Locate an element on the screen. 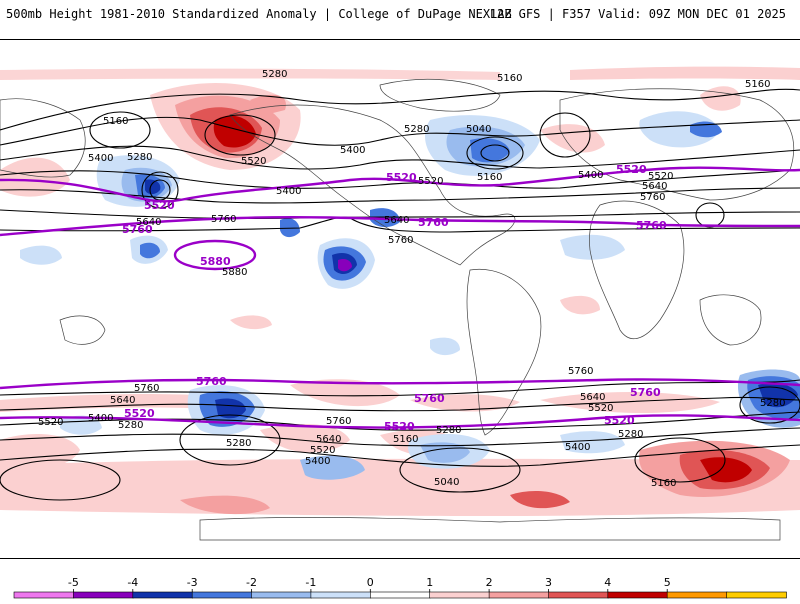 This screenshot has width=800, height=604. colorbar-tick-label: 4 is located at coordinates (607, 582).